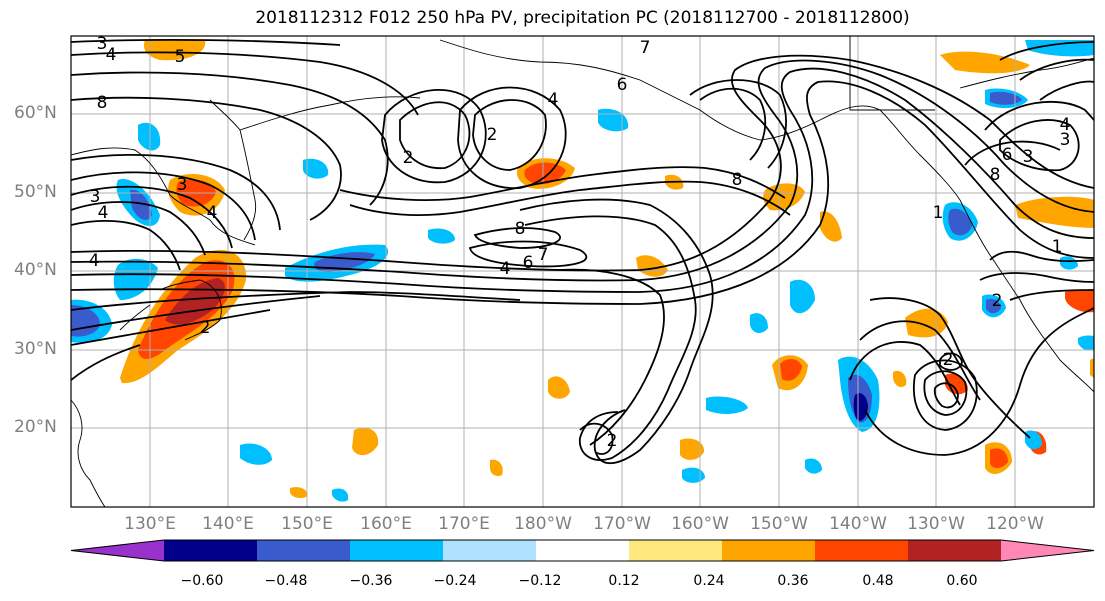 This screenshot has height=601, width=1105. I want to click on colorbar-tick: 0.12, so click(624, 581).